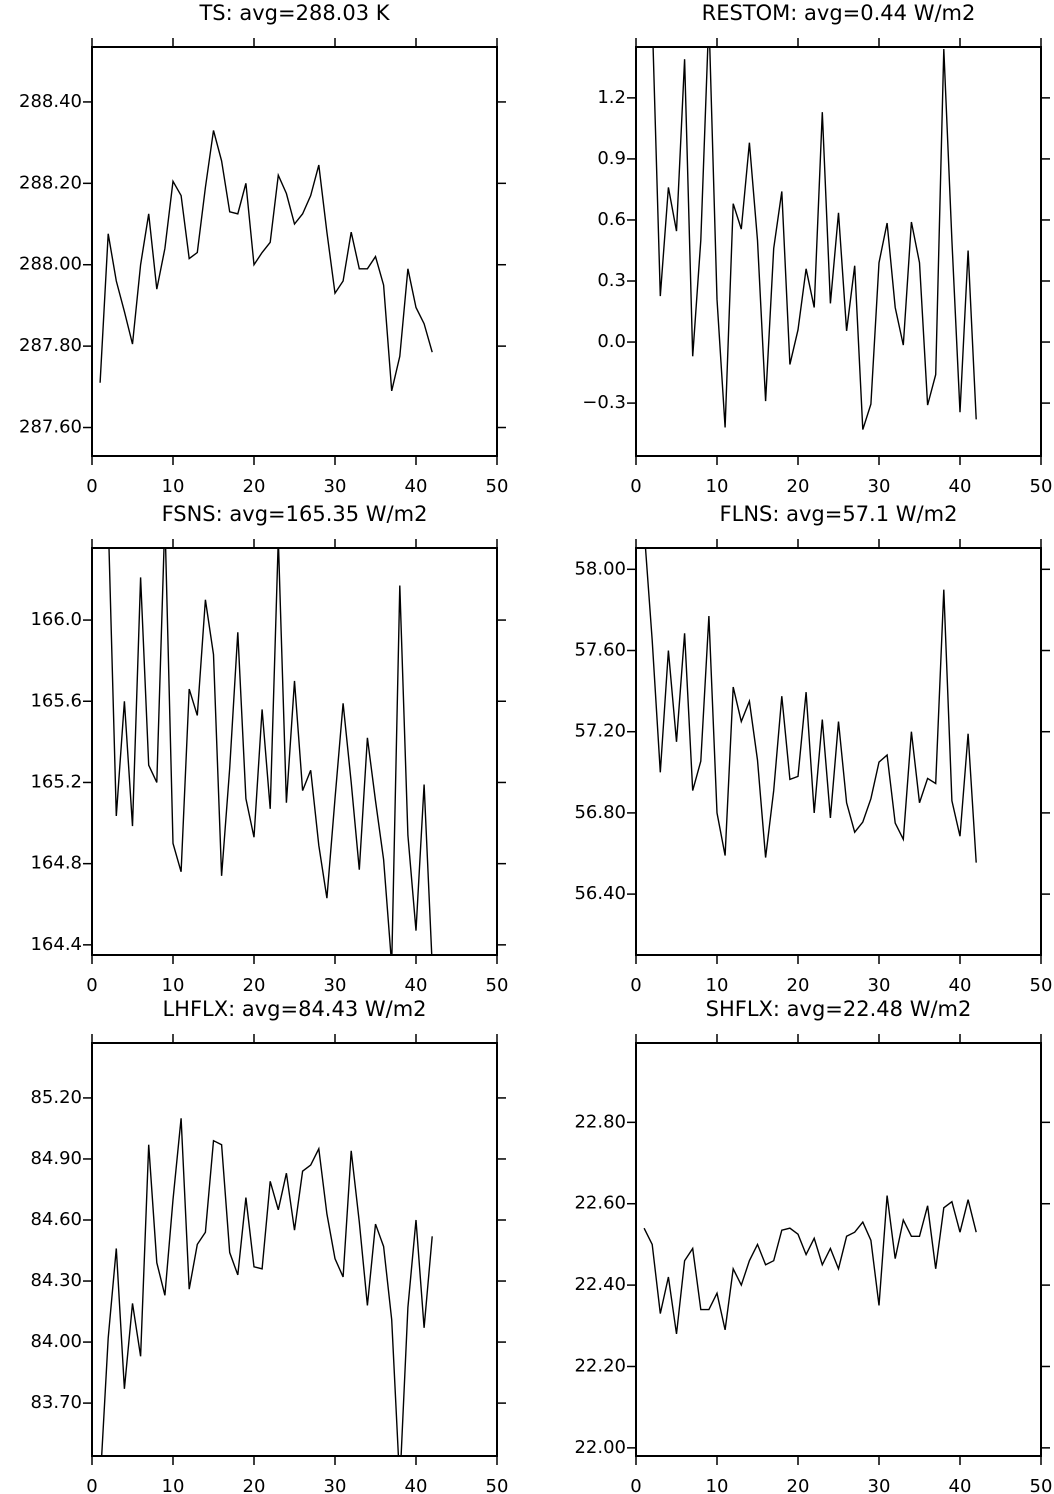  I want to click on y-tick-label: 85.20, so click(56, 1097).